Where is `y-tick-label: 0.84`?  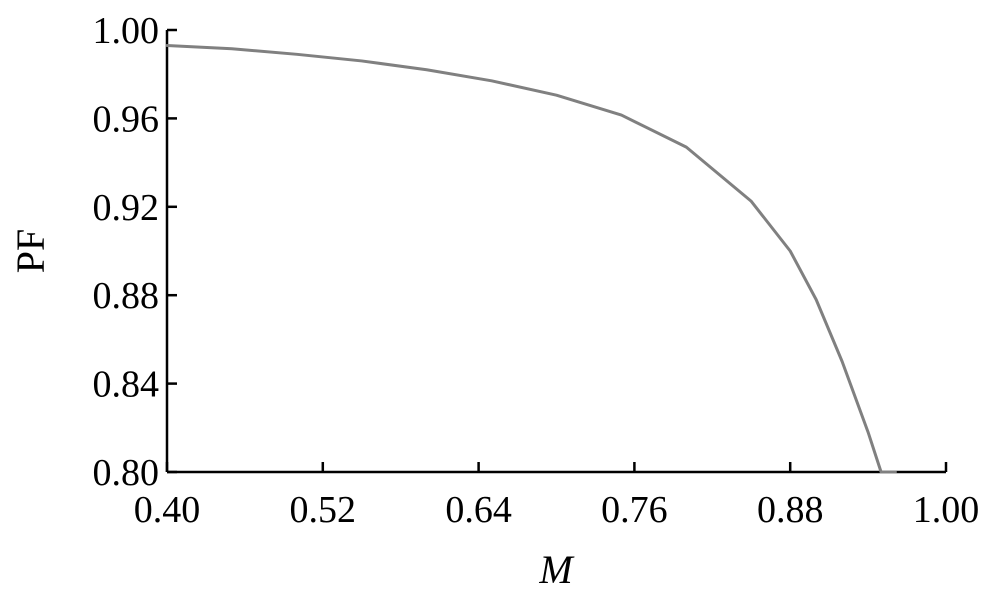 y-tick-label: 0.84 is located at coordinates (126, 385).